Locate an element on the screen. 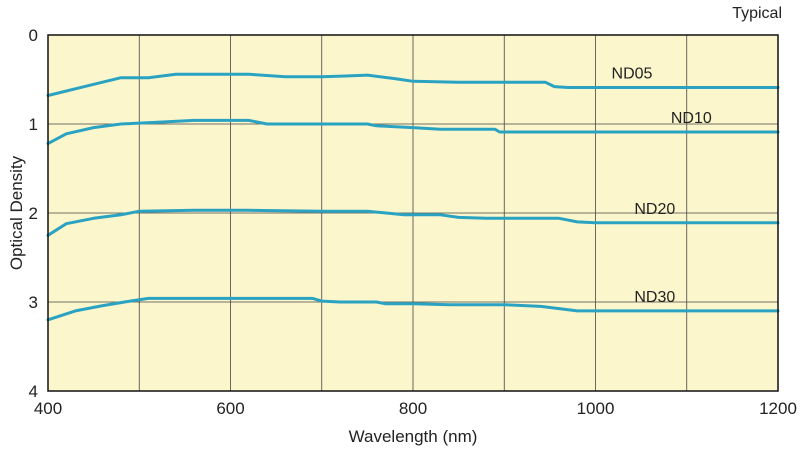 The image size is (800, 451). chart-note: Typical is located at coordinates (757, 13).